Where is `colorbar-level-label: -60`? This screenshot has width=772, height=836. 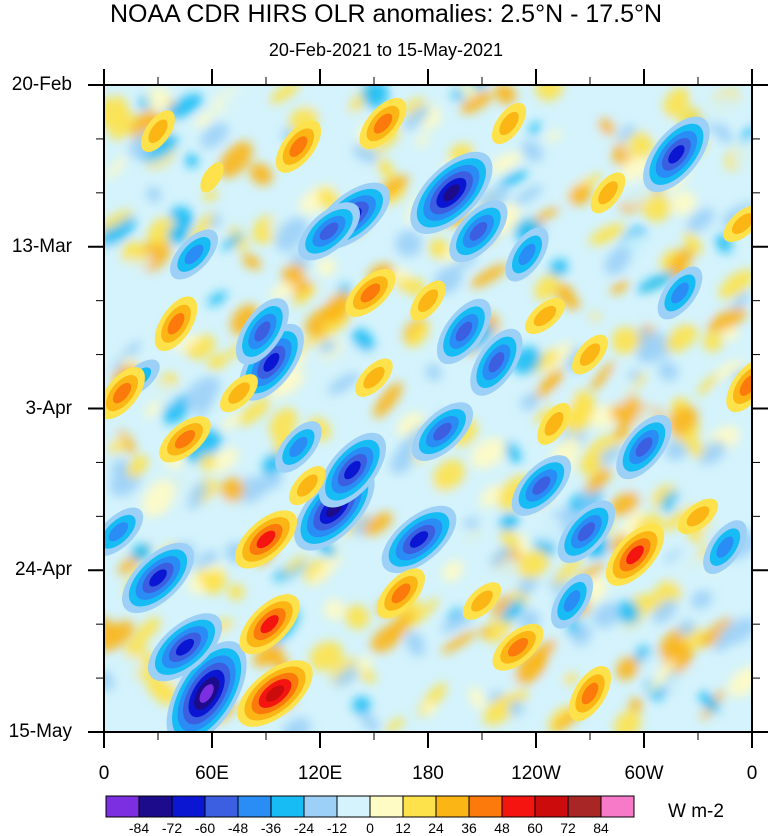 colorbar-level-label: -60 is located at coordinates (205, 828).